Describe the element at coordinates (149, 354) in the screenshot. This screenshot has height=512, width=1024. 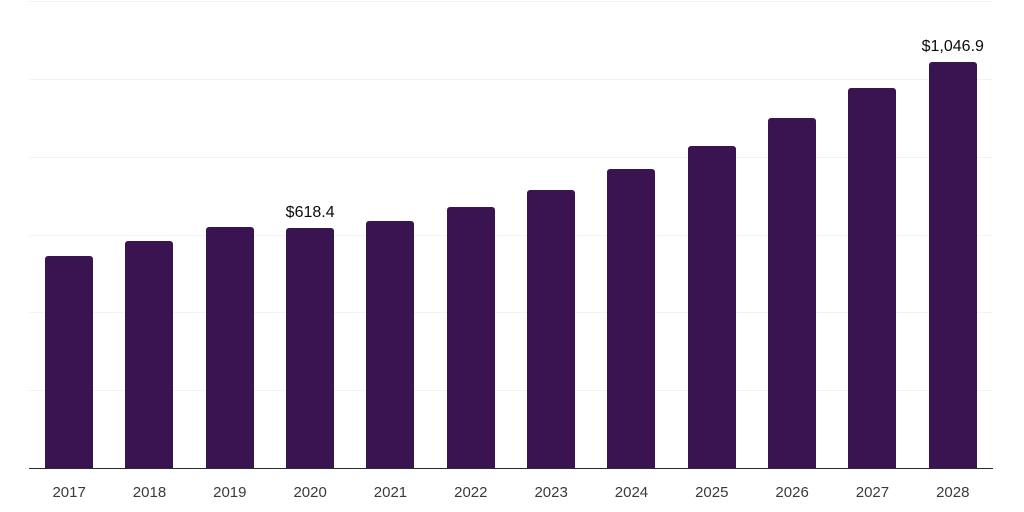
I see `bar-2018` at that location.